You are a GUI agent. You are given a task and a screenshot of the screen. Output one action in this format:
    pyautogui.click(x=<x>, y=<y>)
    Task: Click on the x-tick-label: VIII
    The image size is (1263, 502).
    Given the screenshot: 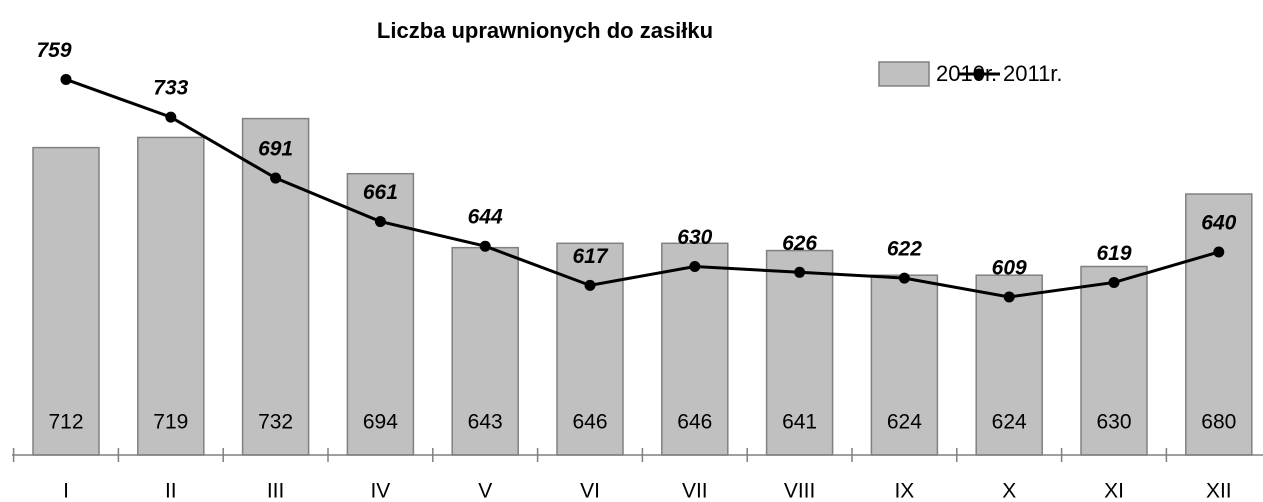 What is the action you would take?
    pyautogui.click(x=800, y=491)
    